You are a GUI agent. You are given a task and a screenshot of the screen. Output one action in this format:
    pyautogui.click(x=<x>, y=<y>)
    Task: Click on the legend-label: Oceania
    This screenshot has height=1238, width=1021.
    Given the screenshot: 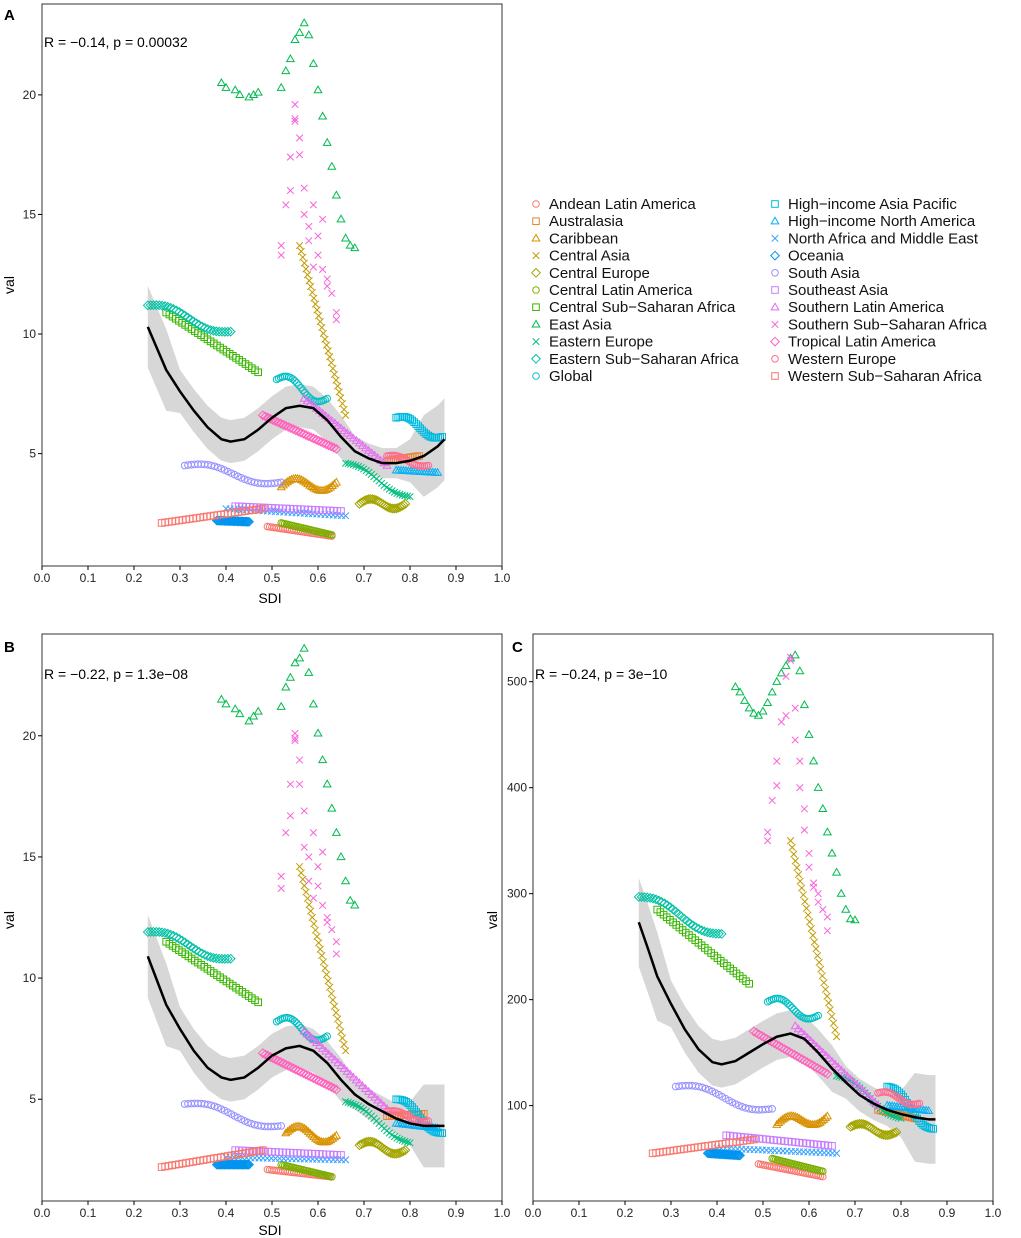 What is the action you would take?
    pyautogui.click(x=816, y=256)
    